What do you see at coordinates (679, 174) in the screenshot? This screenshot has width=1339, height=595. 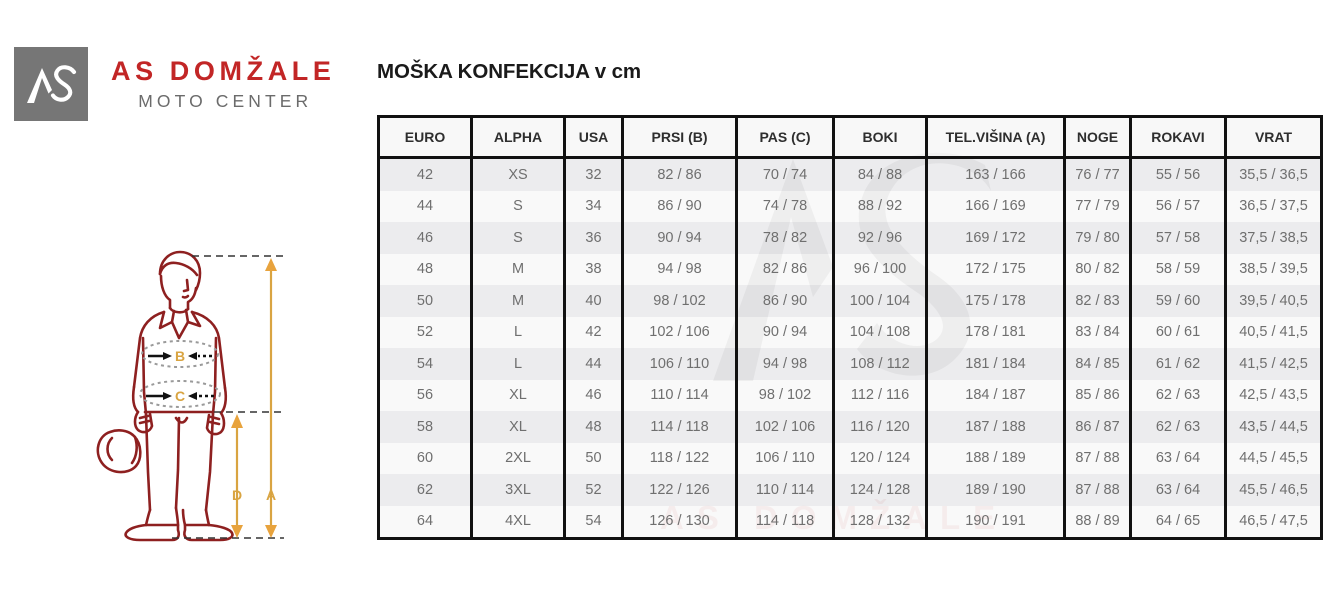 I see `table-cell: 82 / 86` at bounding box center [679, 174].